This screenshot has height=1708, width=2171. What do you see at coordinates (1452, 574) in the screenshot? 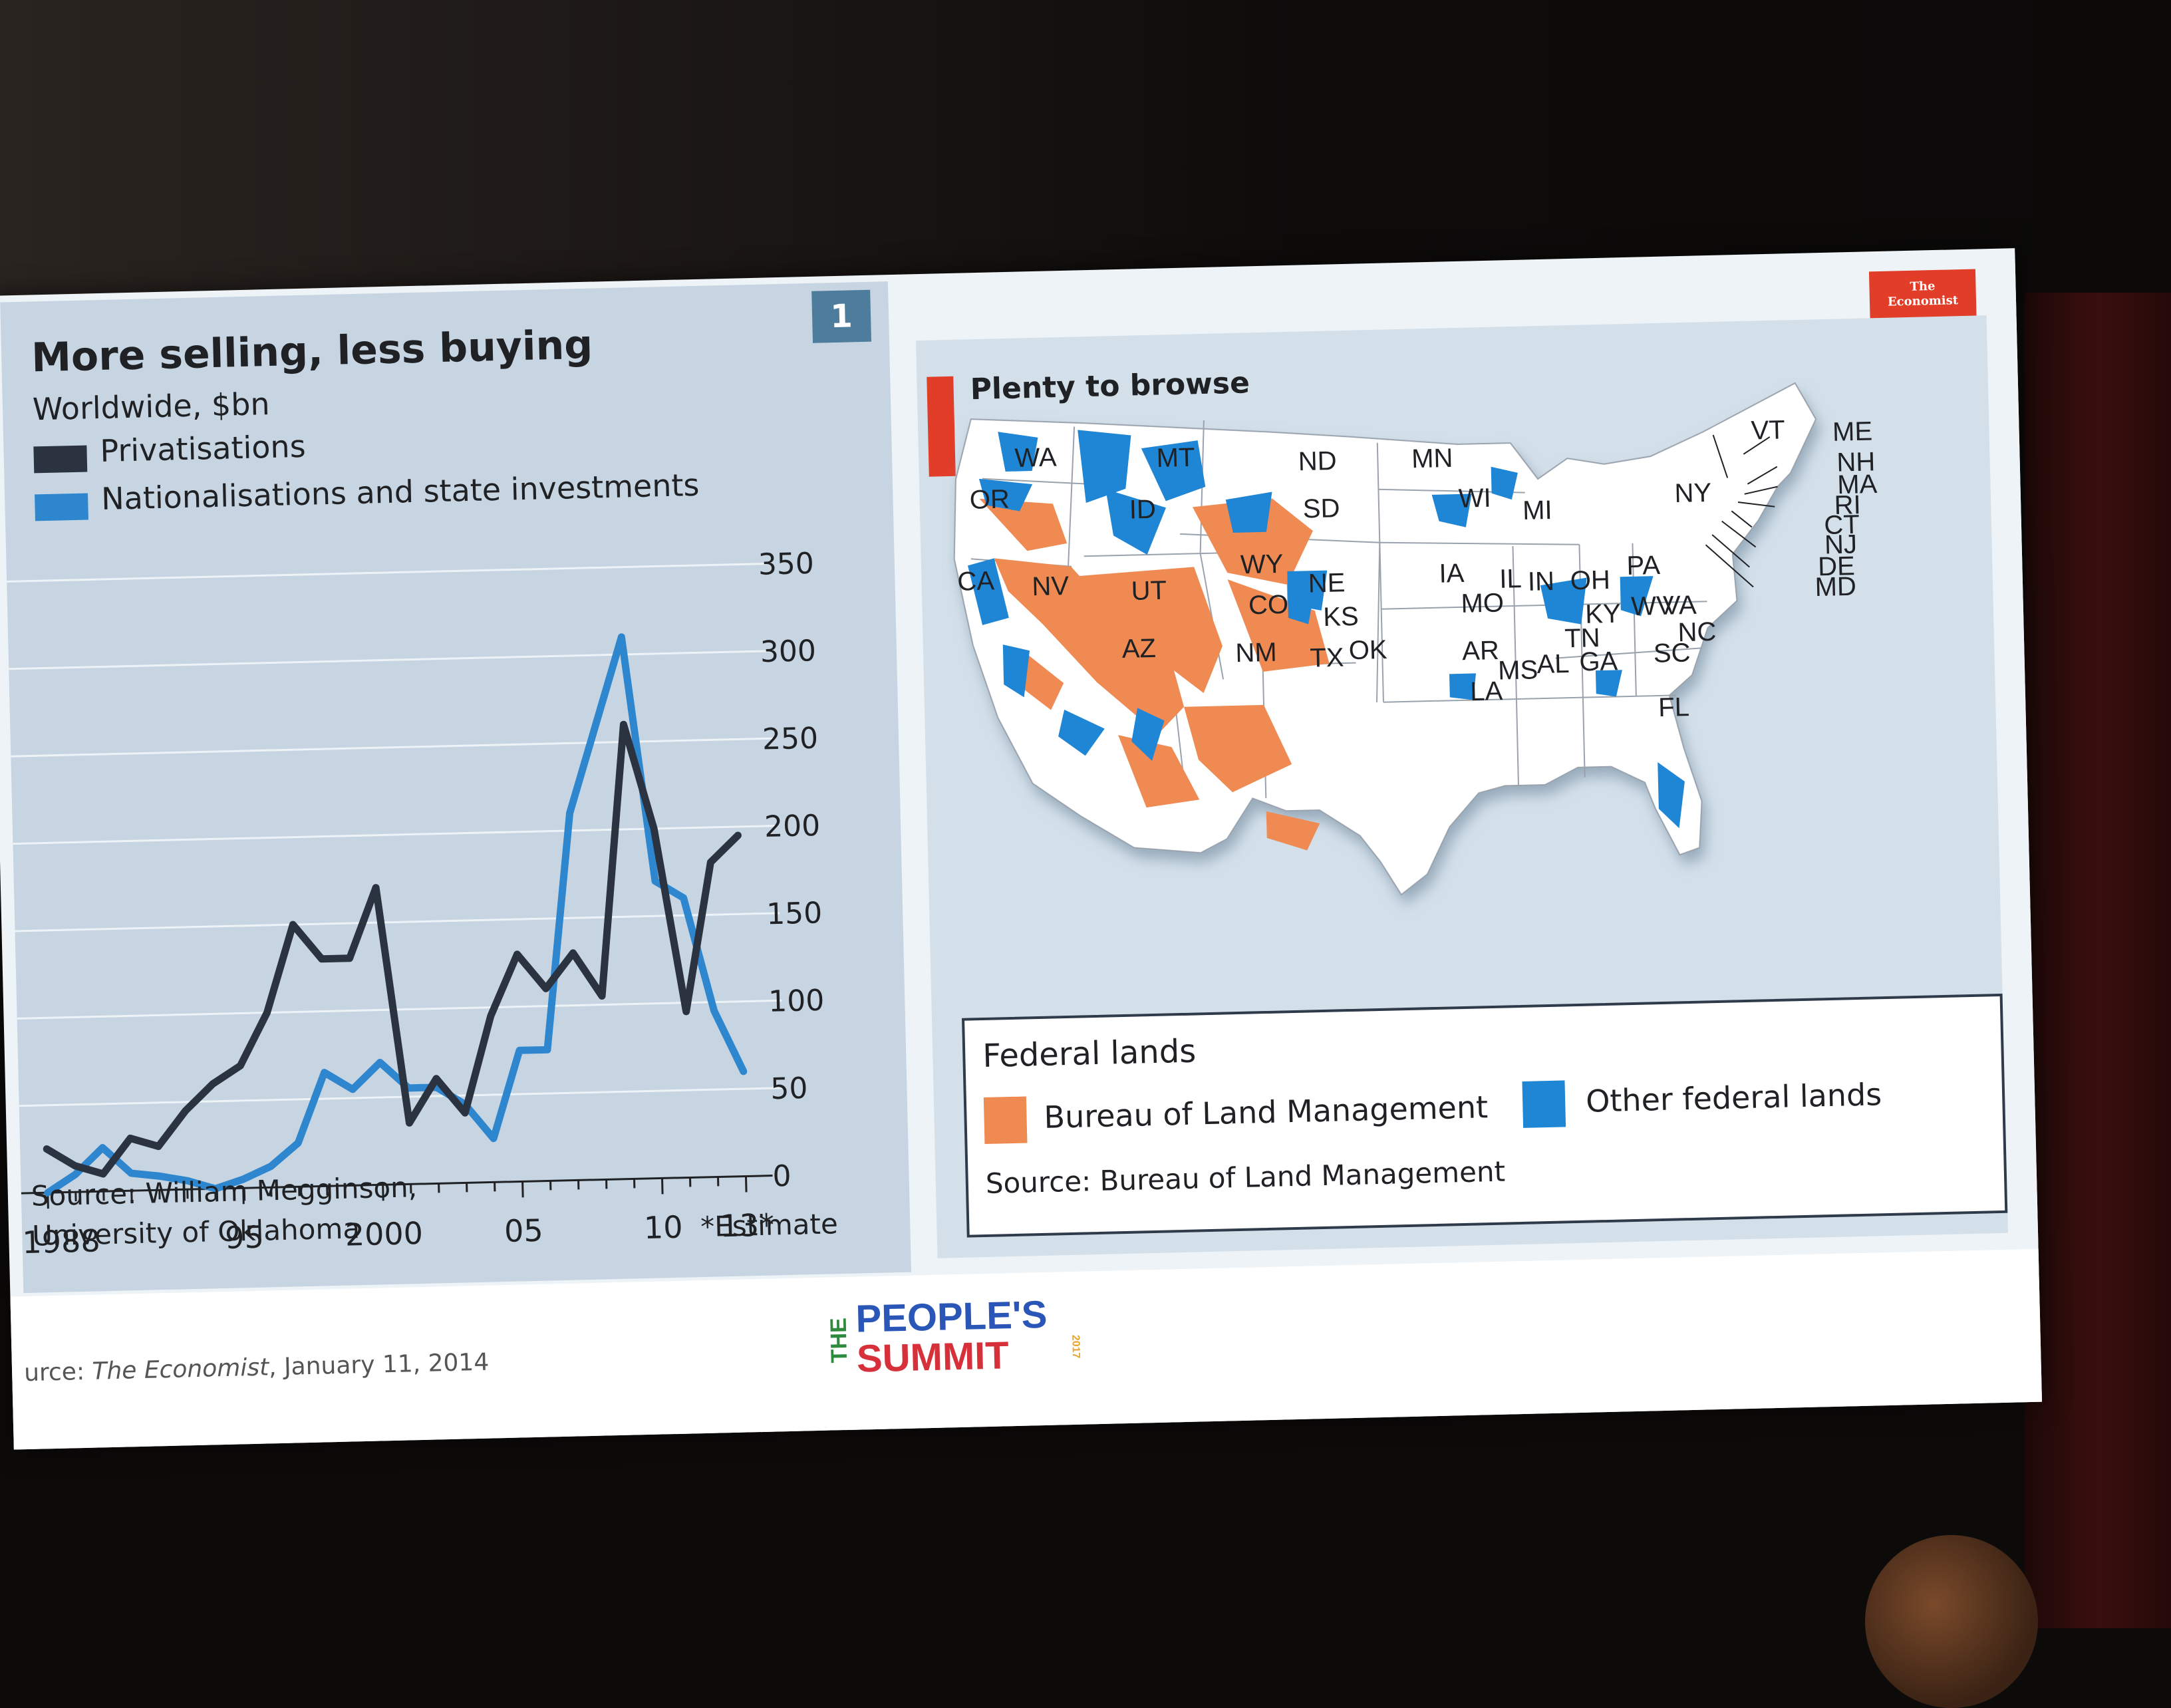
I see `state-label-ia: IA` at bounding box center [1452, 574].